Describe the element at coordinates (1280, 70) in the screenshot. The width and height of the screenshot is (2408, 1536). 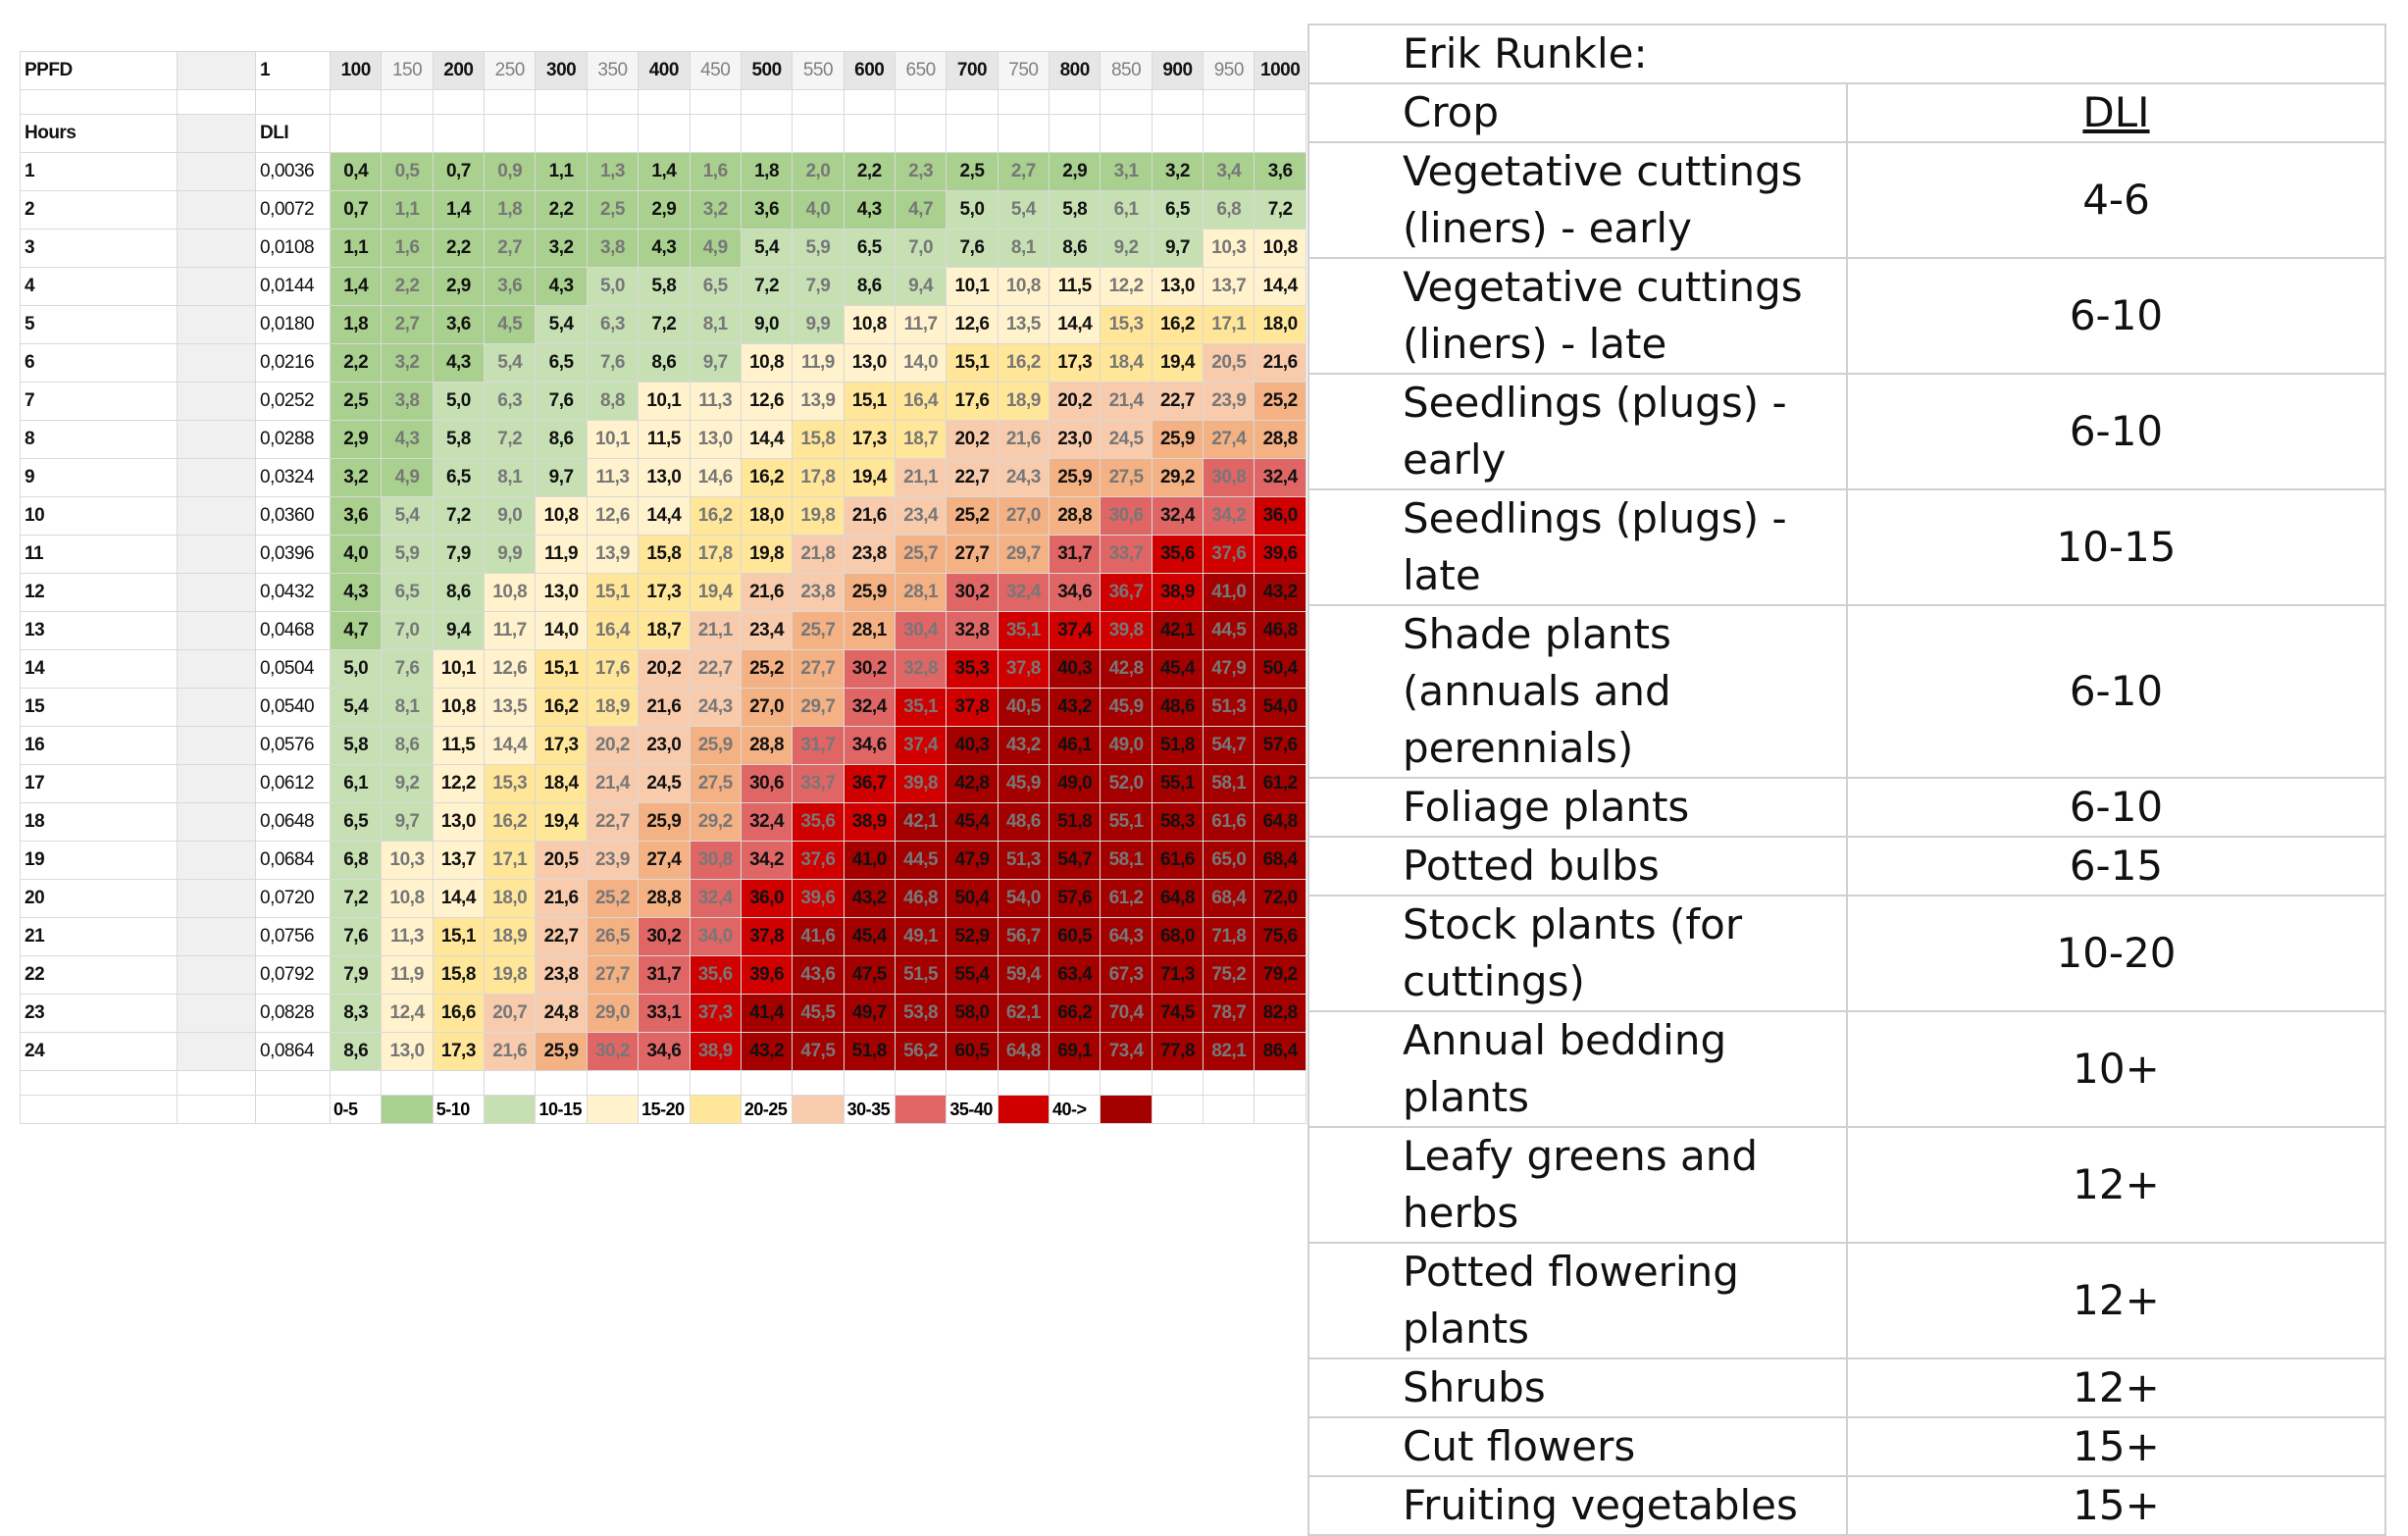
I see `ppfd-header-cell: 1000` at that location.